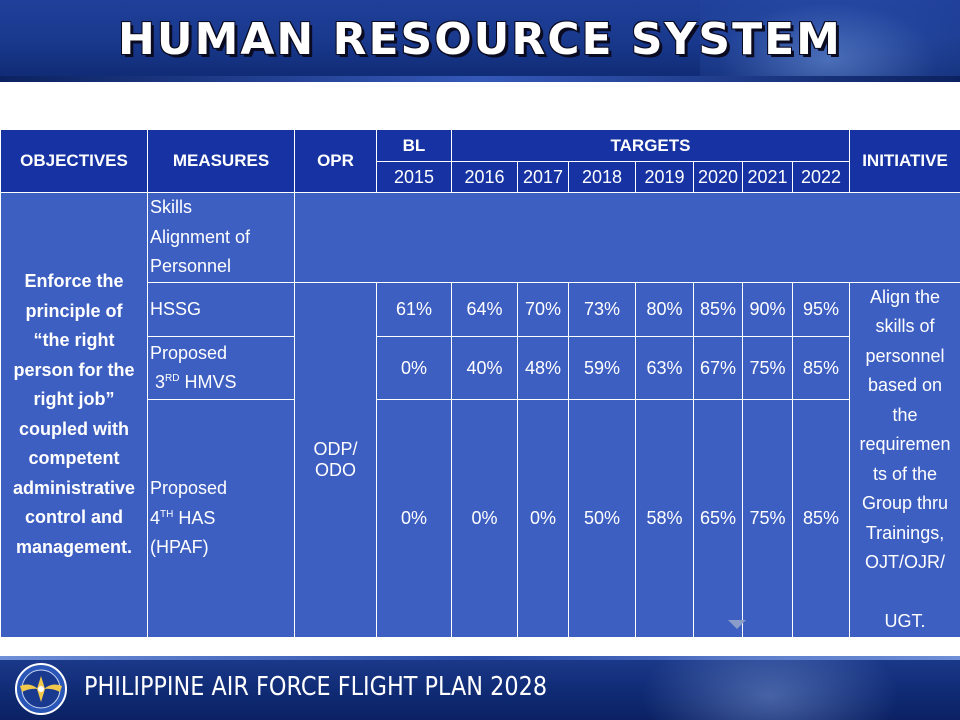 The width and height of the screenshot is (960, 720). I want to click on measure-line: 4TH HAS, so click(222, 519).